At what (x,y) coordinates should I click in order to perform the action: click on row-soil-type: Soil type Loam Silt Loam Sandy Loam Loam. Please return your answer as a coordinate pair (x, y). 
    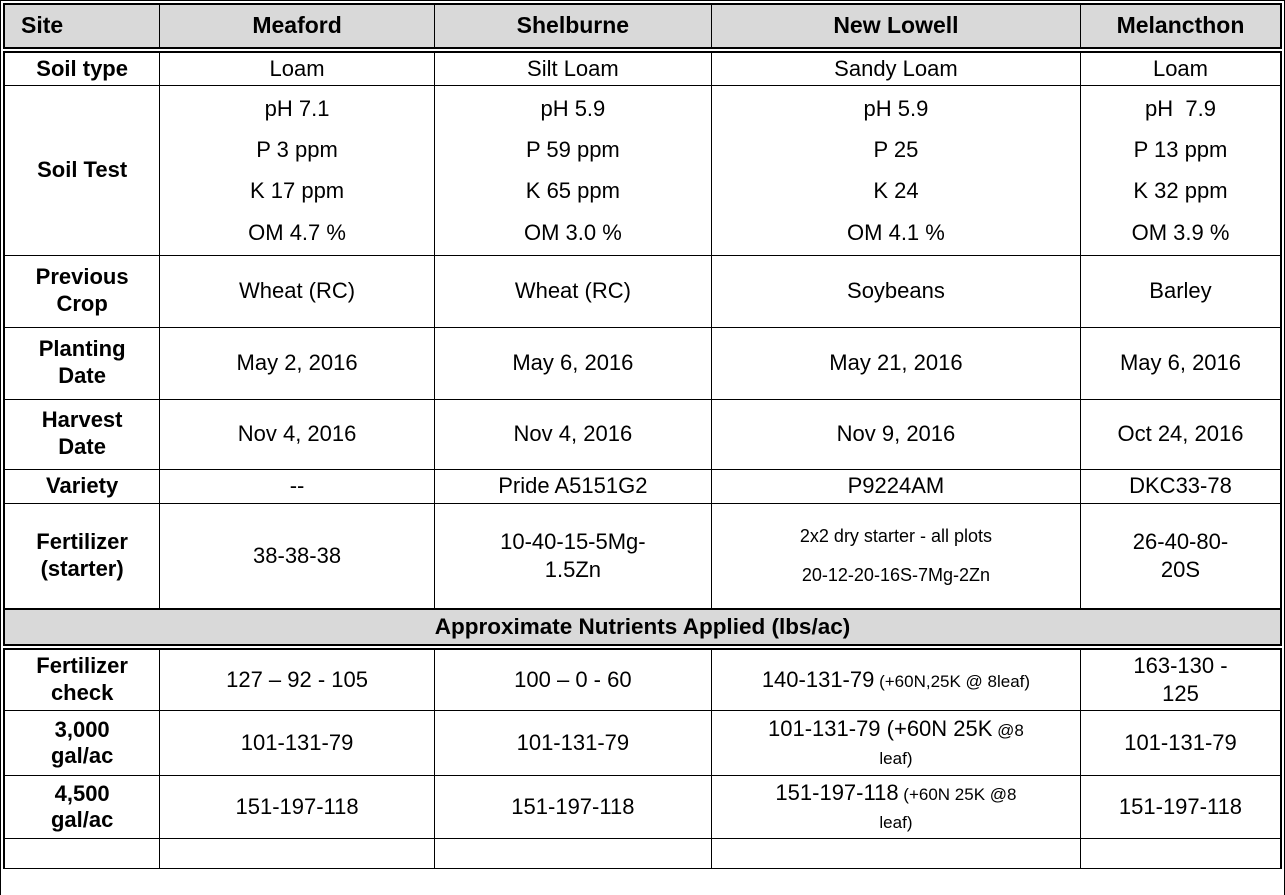
    Looking at the image, I should click on (642, 68).